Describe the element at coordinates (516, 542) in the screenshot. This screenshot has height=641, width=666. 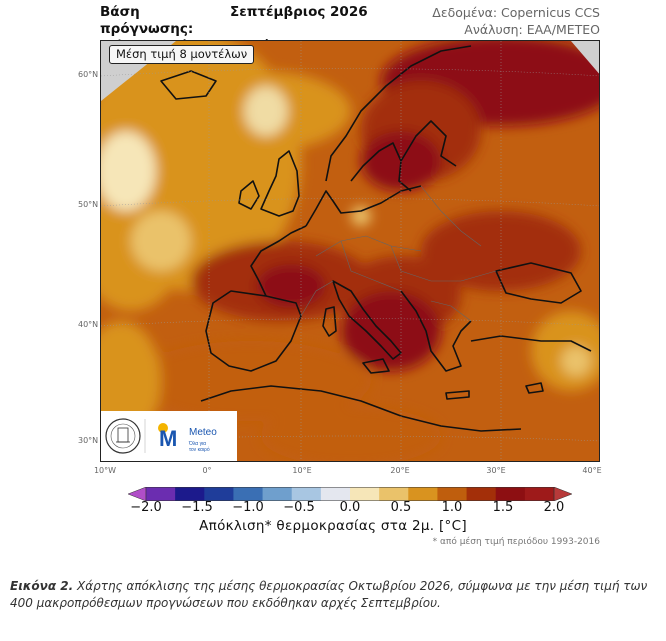
I see `colorbar-footnote: * από μέση τιμή περιόδου 1993-2016` at that location.